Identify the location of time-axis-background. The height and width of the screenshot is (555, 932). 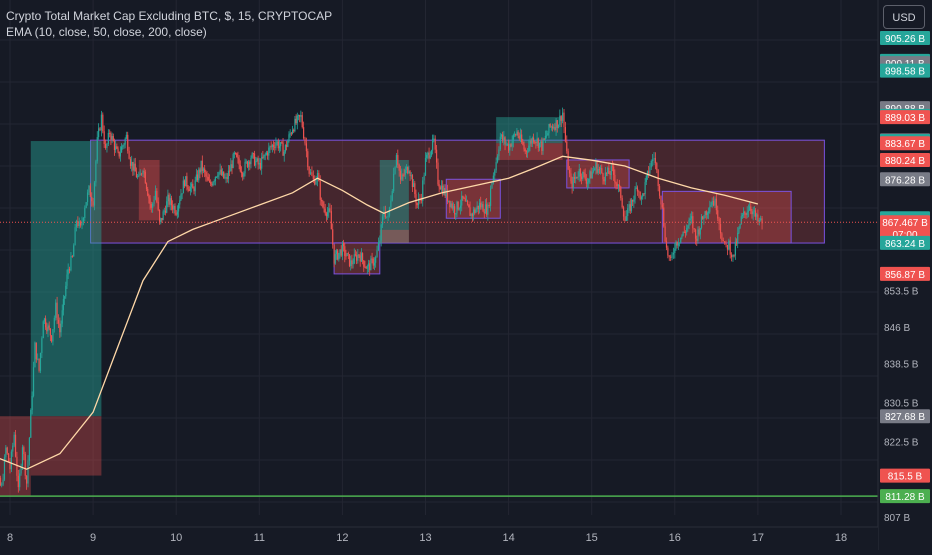
(439, 538).